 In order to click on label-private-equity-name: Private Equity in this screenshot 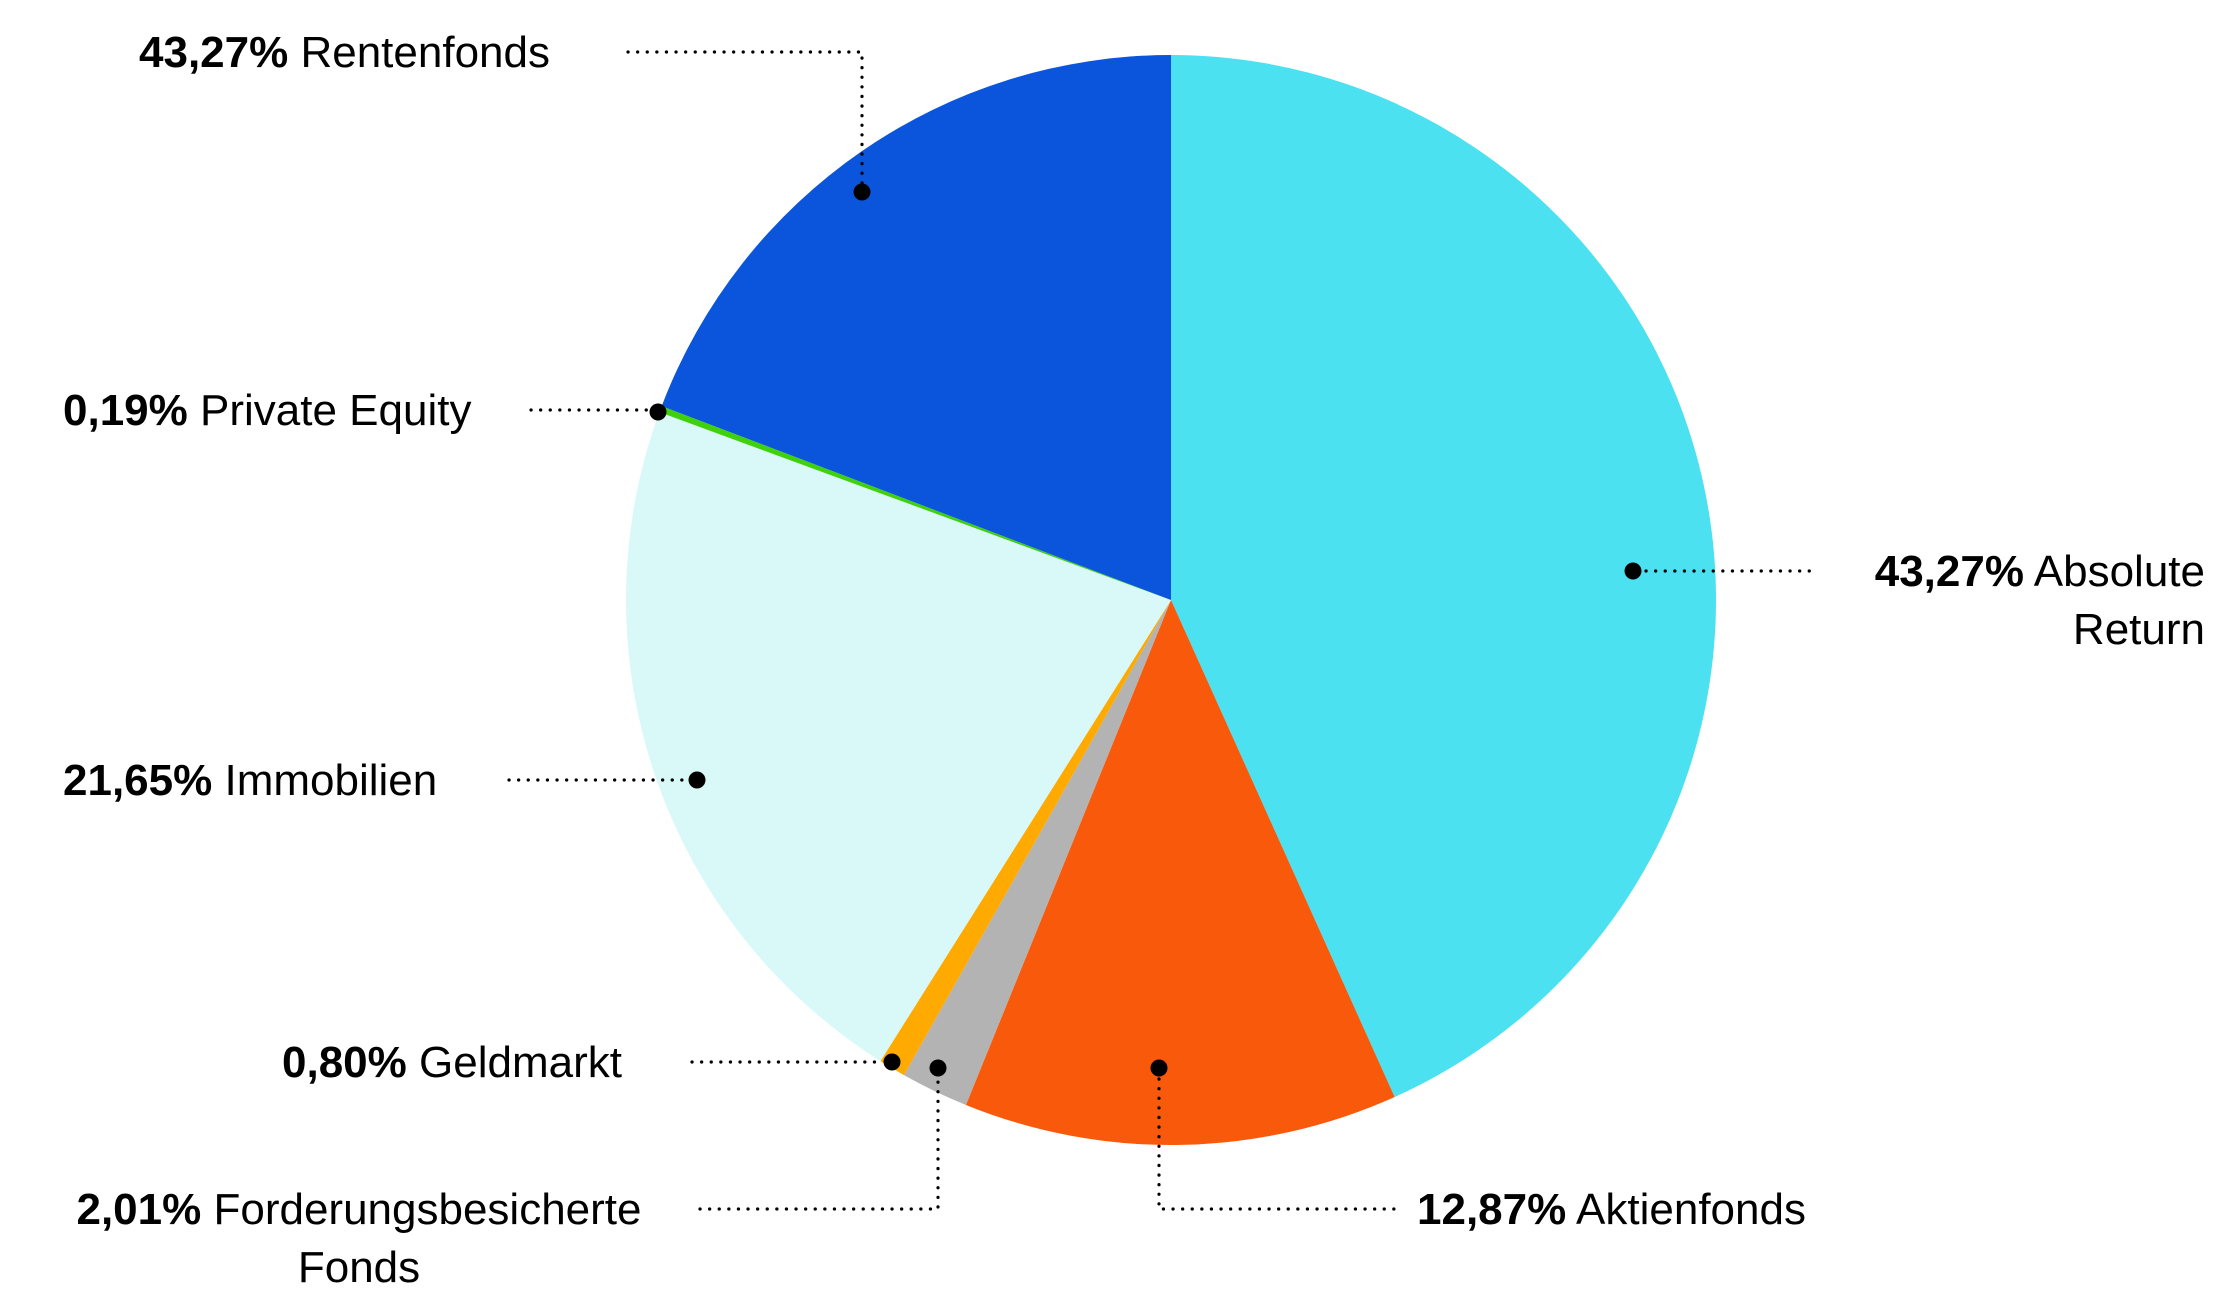, I will do `click(336, 410)`.